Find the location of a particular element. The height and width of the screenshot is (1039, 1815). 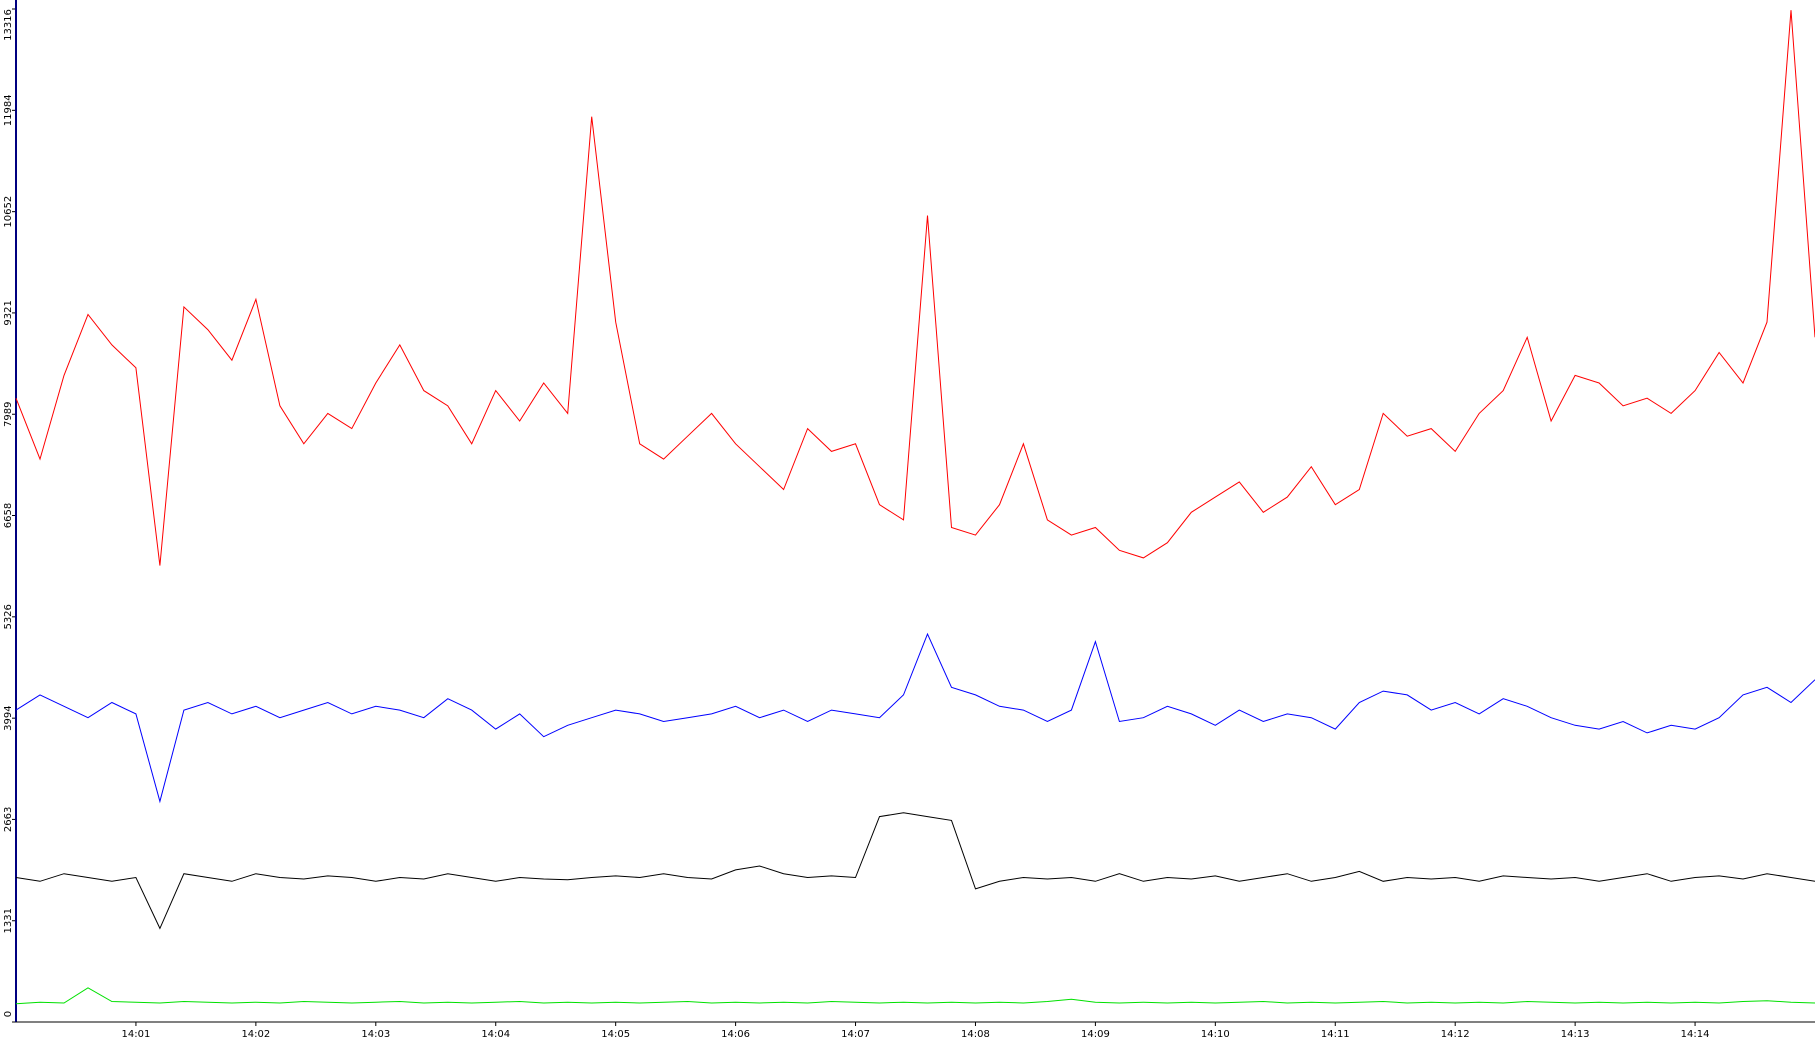

x-tick-label: 14:11 is located at coordinates (1335, 1034).